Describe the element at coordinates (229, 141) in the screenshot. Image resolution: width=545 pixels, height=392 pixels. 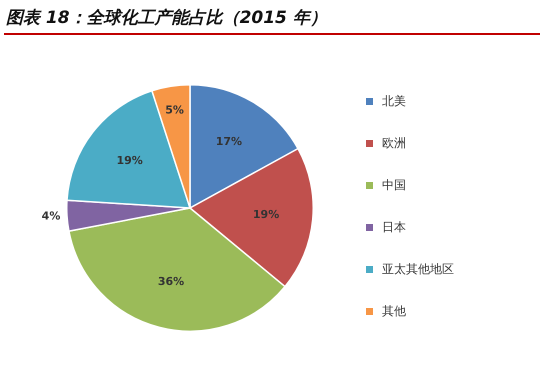
I see `data-label: 17%` at that location.